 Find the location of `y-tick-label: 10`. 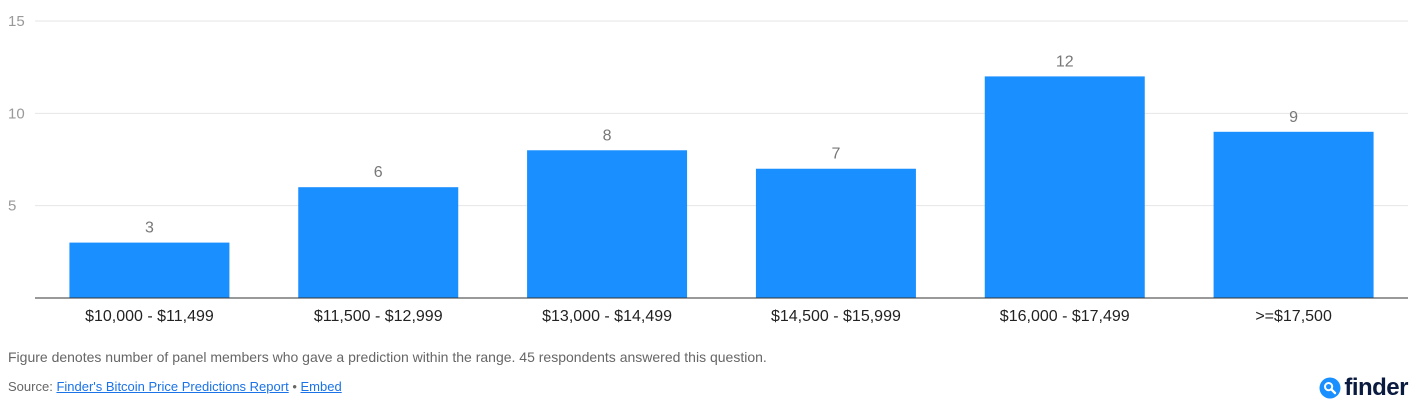

y-tick-label: 10 is located at coordinates (16, 113).